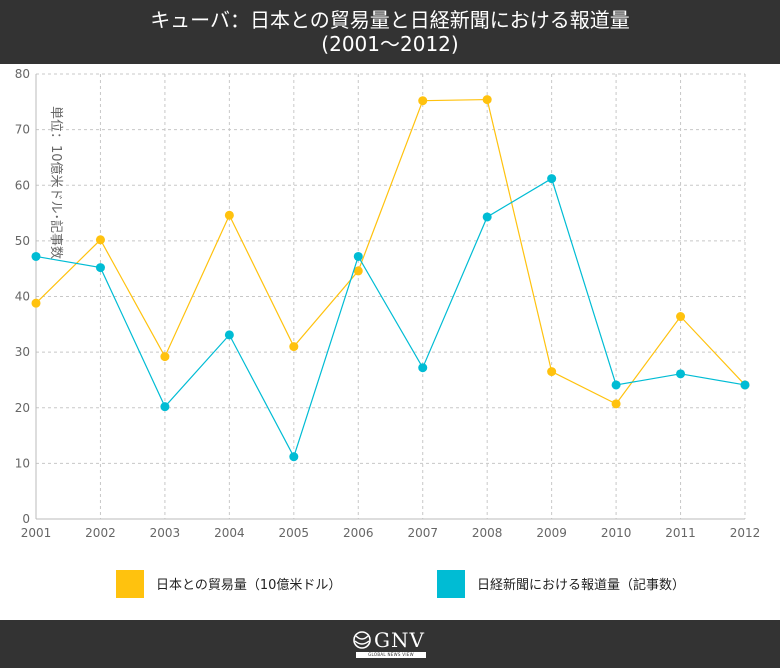  What do you see at coordinates (22, 463) in the screenshot?
I see `y-tick-label: 10` at bounding box center [22, 463].